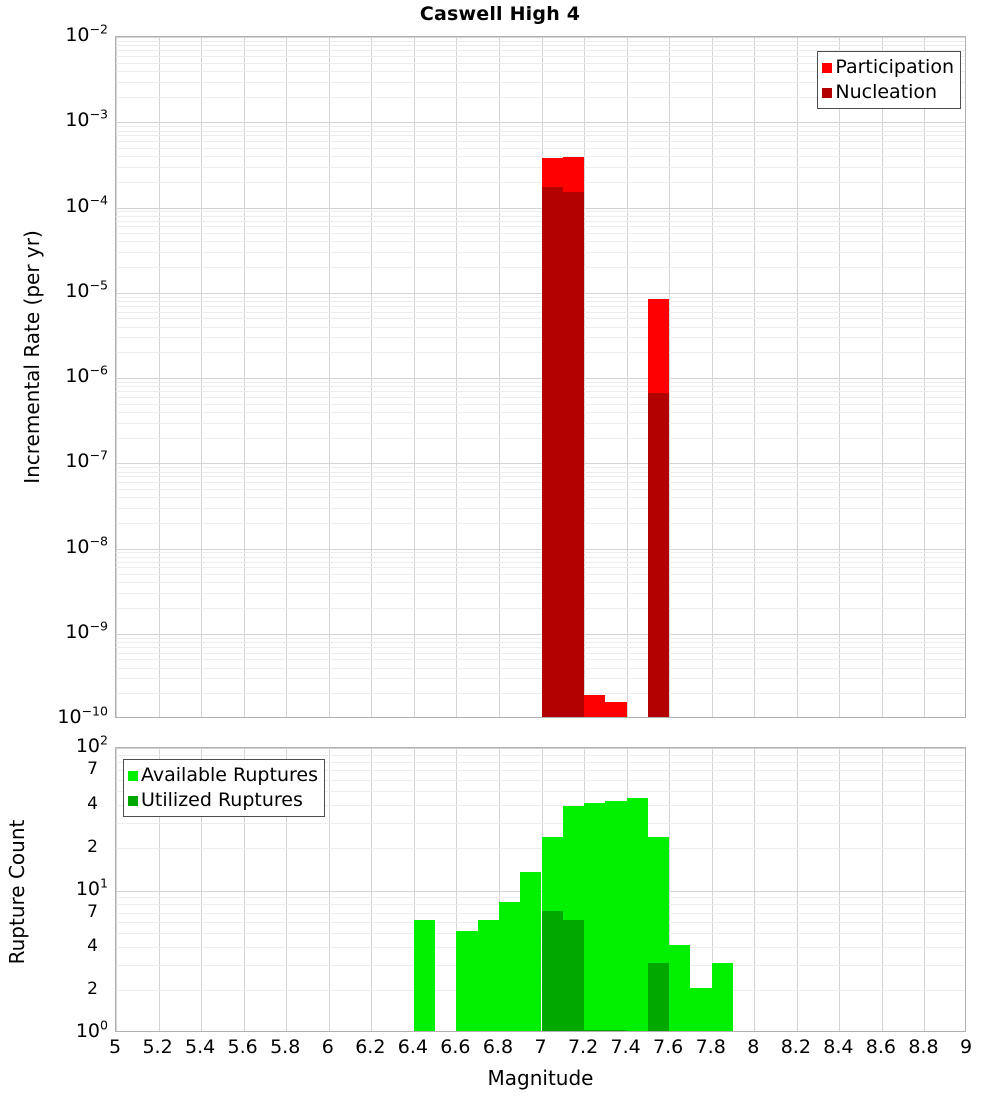 The image size is (1000, 1100). What do you see at coordinates (54, 550) in the screenshot?
I see `y-axis-ticks-bottom: 102 7 4 2 101 7 4 2 100` at bounding box center [54, 550].